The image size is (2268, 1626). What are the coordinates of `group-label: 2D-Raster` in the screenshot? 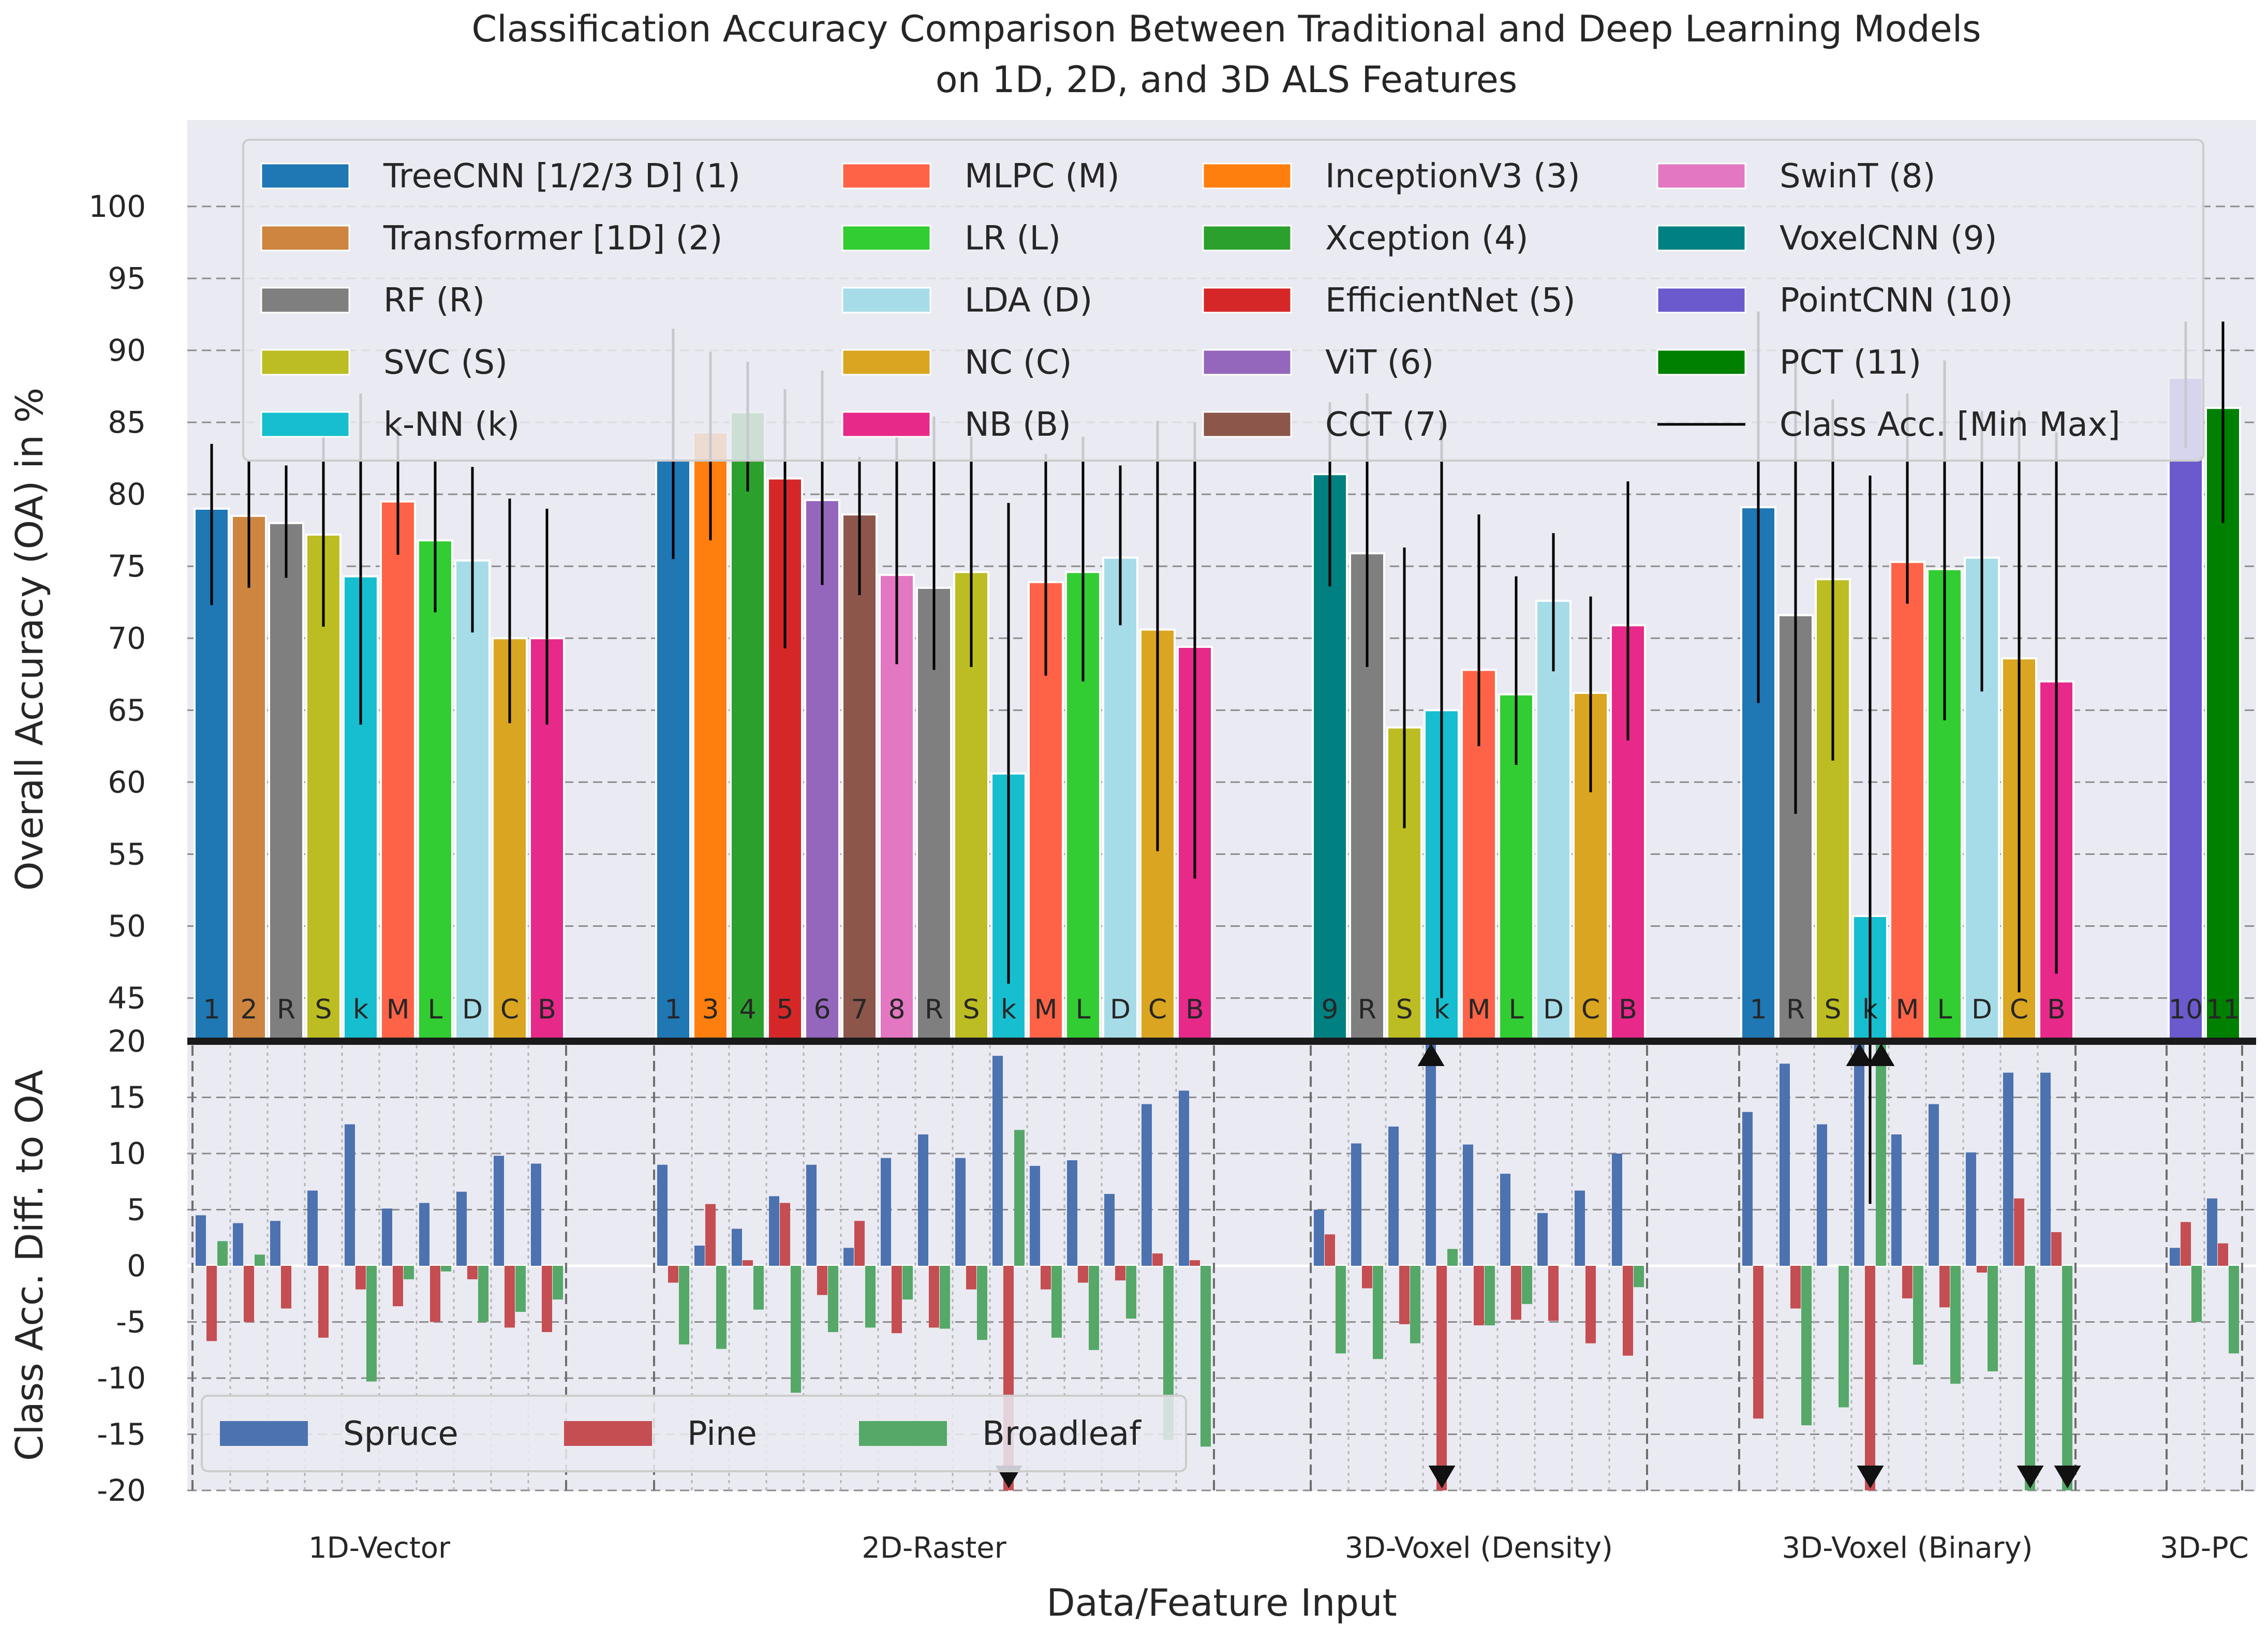 It's located at (934, 1548).